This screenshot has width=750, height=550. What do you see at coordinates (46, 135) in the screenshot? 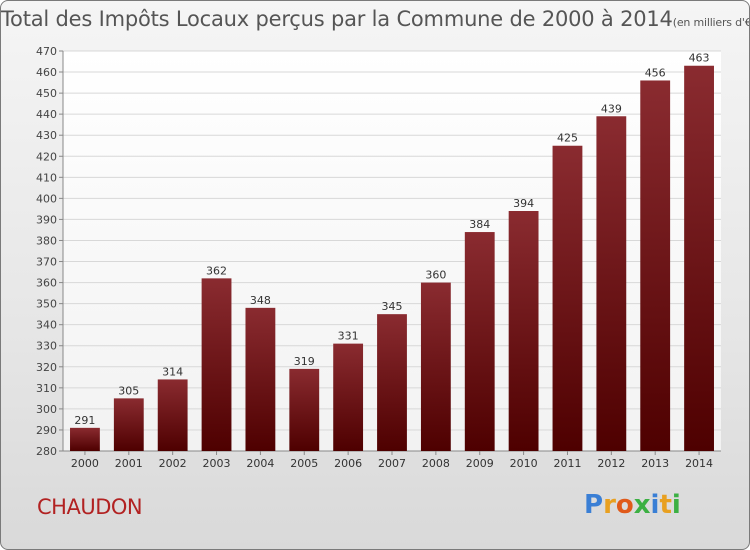
I see `y-tick-label: 430` at bounding box center [46, 135].